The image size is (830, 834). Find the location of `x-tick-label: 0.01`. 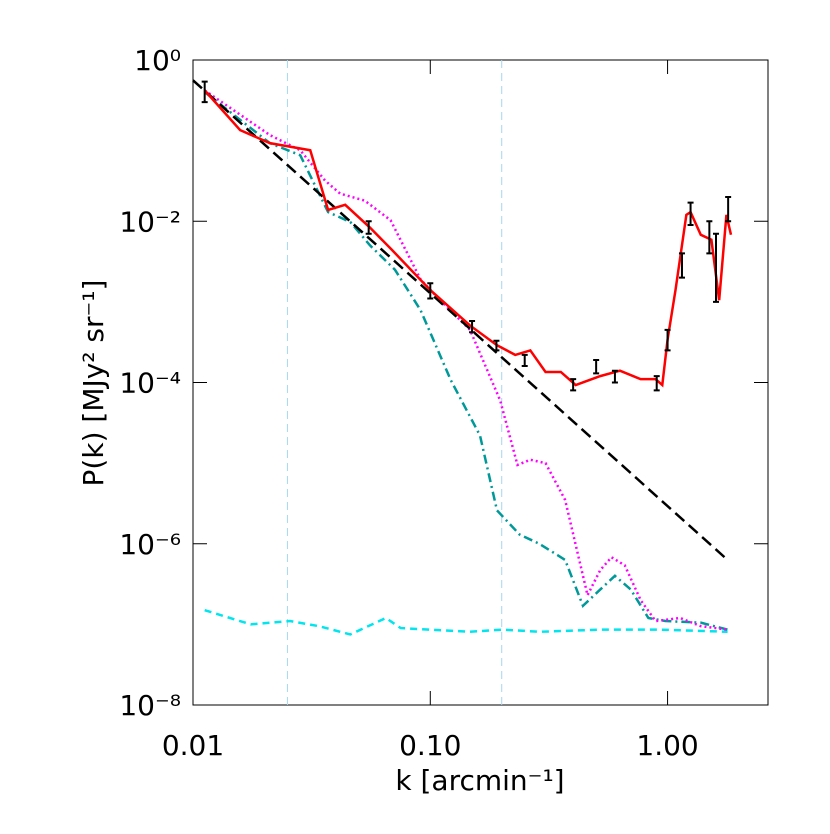

x-tick-label: 0.01 is located at coordinates (193, 745).